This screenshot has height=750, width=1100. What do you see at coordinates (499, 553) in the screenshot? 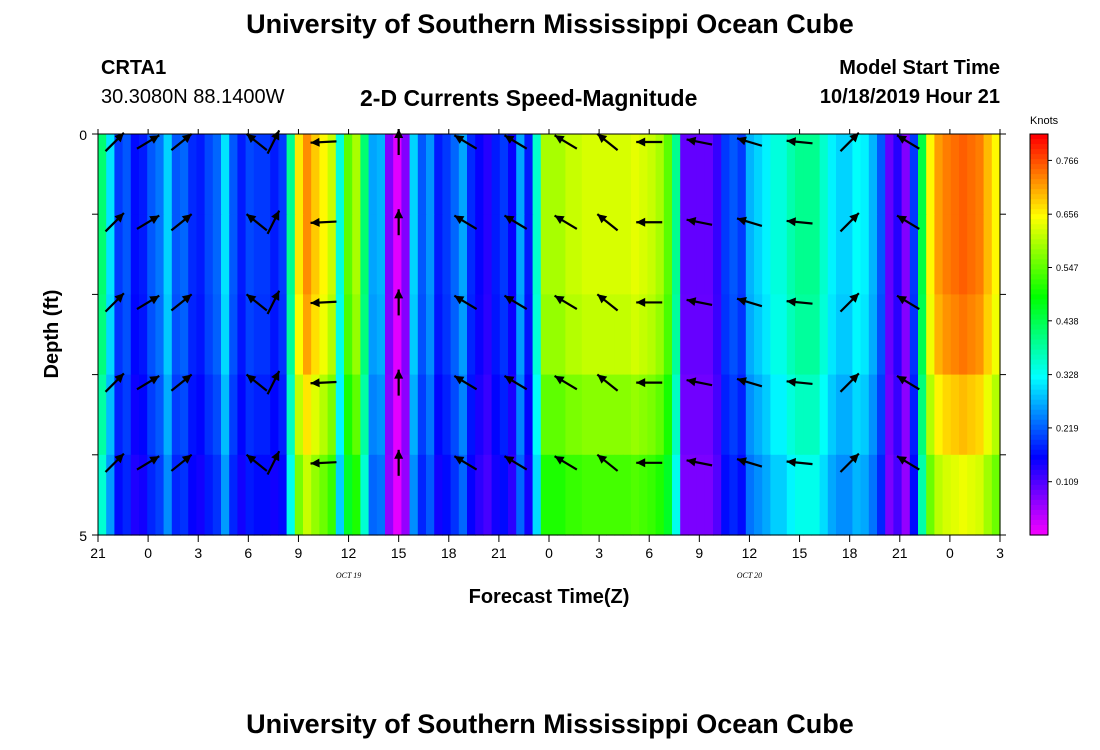
I see `x-tick-label: 21` at bounding box center [499, 553].